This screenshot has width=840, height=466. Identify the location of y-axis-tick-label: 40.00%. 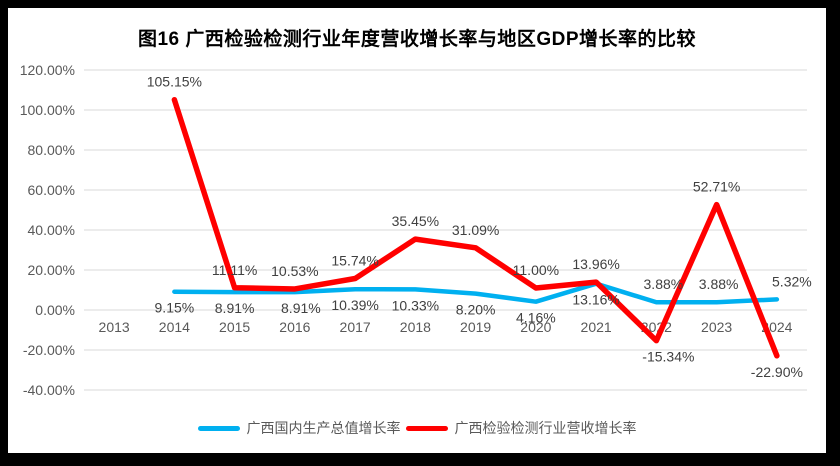
(51, 230).